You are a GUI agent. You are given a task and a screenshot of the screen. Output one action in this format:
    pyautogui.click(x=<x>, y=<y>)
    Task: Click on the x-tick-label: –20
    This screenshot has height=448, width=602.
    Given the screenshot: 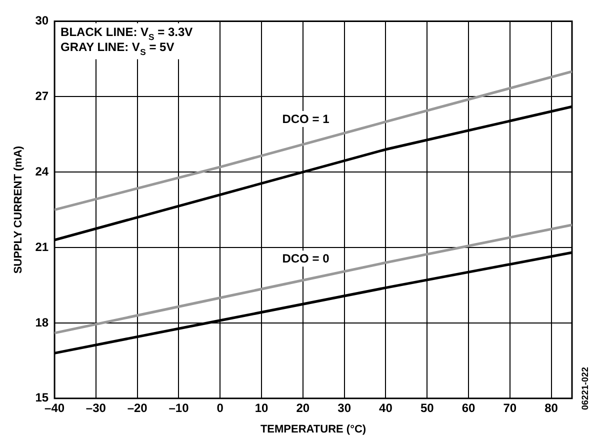 What is the action you would take?
    pyautogui.click(x=137, y=407)
    